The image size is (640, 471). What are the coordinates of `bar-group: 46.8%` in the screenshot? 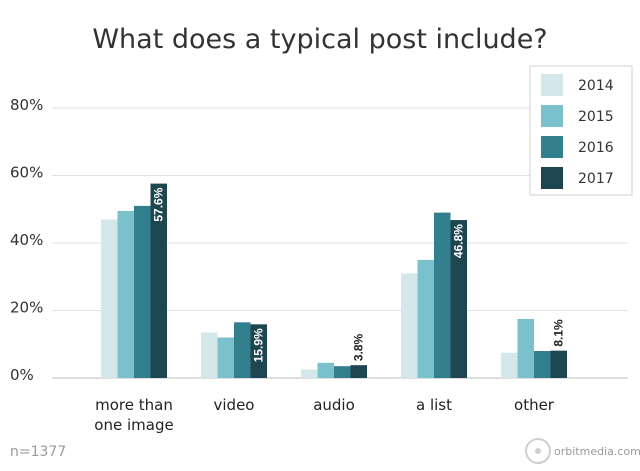 It's located at (434, 295).